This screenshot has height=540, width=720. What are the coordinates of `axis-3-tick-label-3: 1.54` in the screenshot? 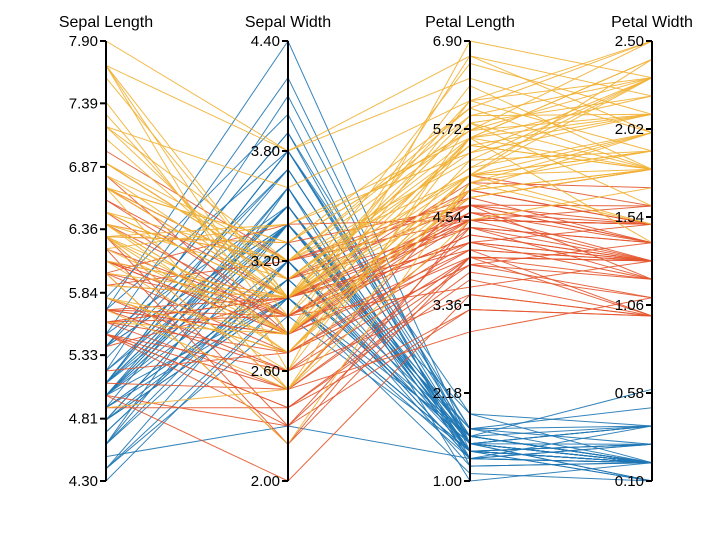 It's located at (629, 217).